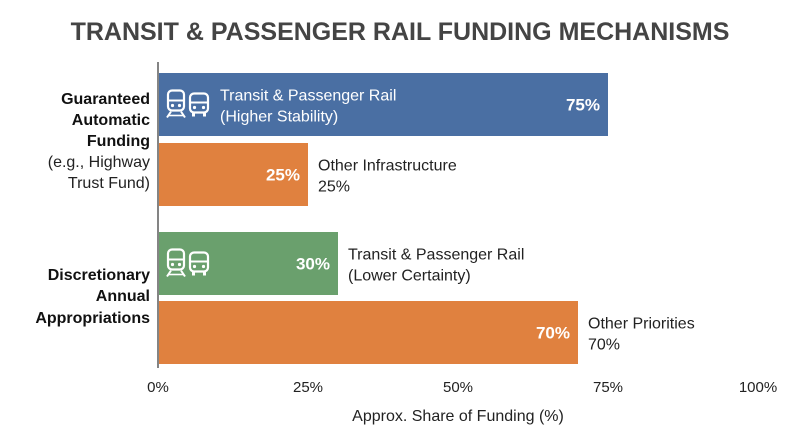 The image size is (800, 447). What do you see at coordinates (99, 162) in the screenshot?
I see `group-label-line: (e.g., Highway` at bounding box center [99, 162].